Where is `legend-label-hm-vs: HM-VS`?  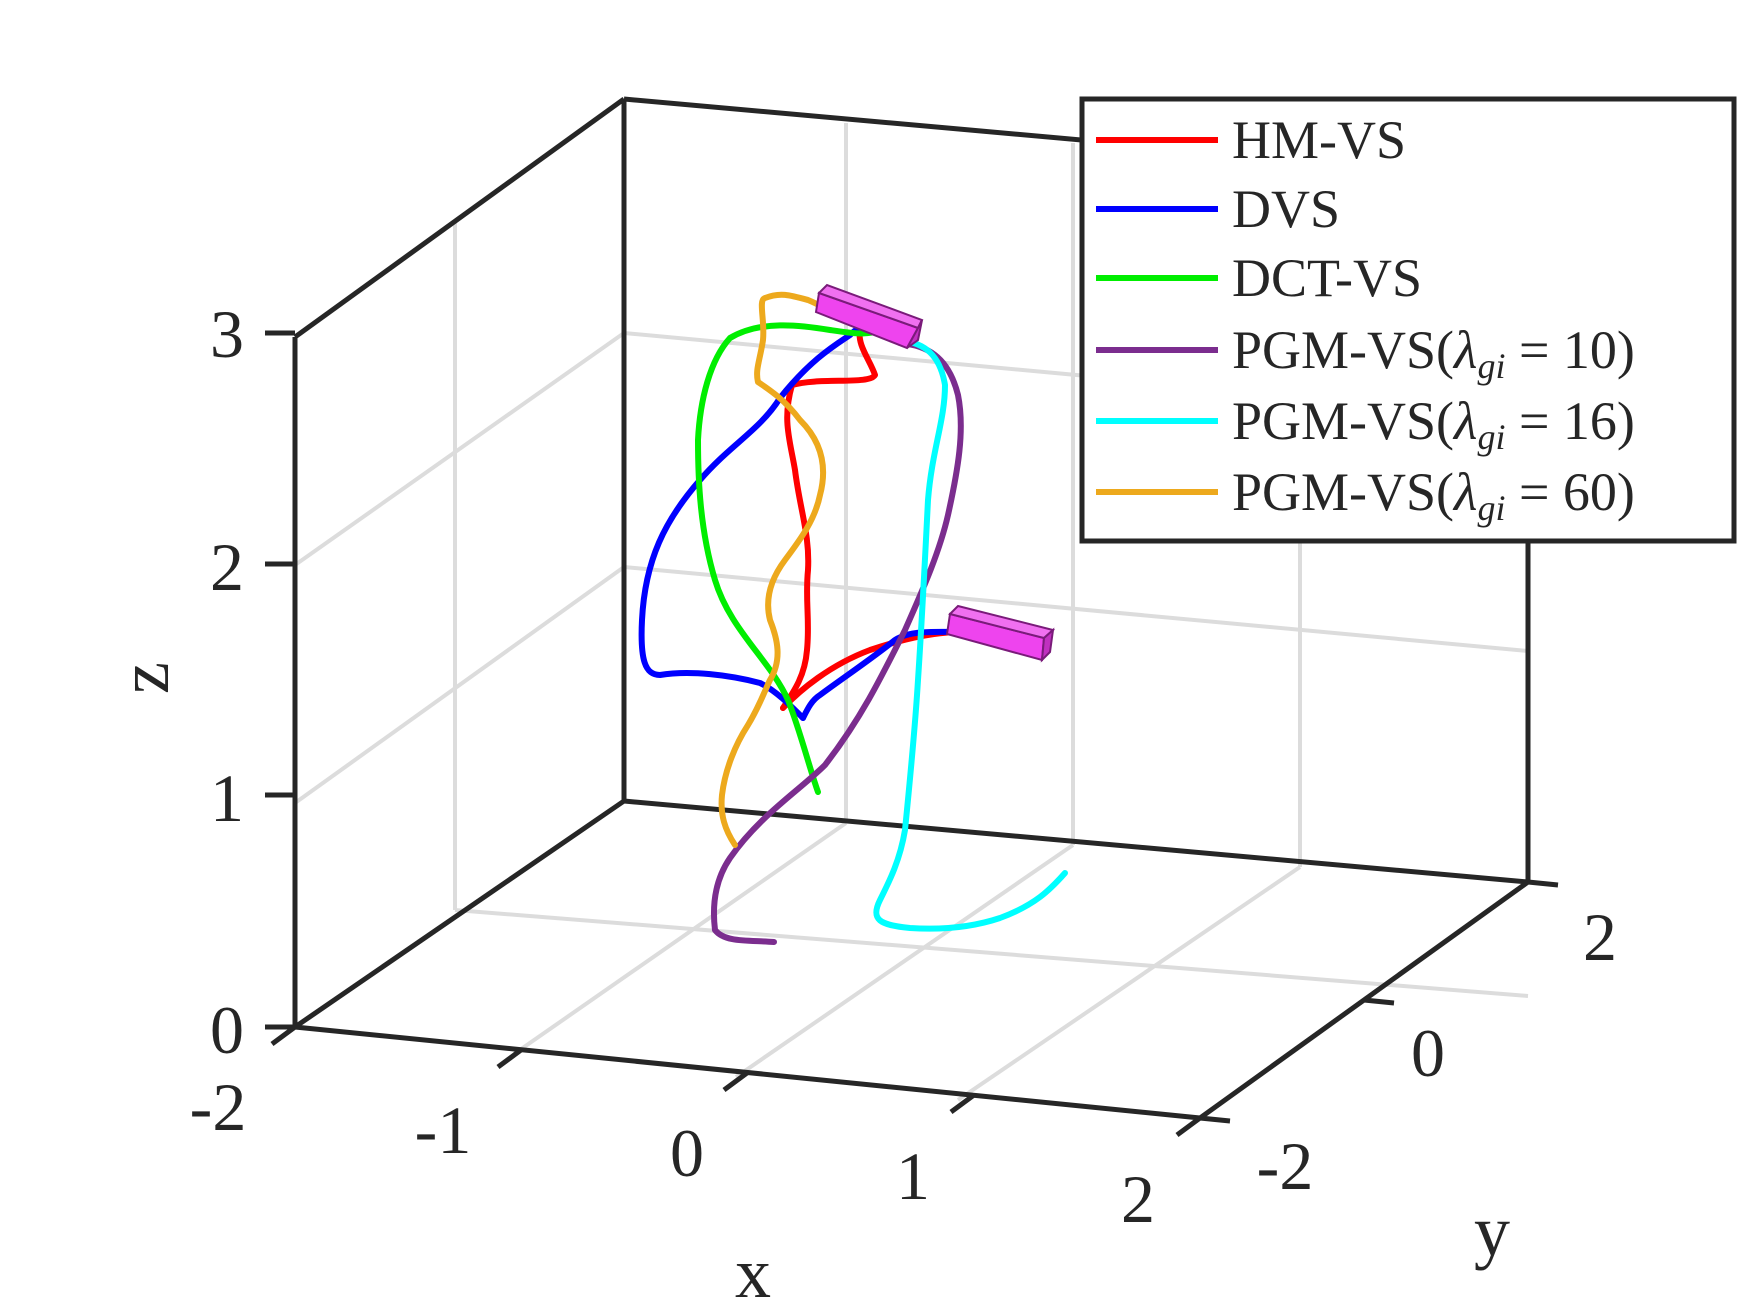
legend-label-hm-vs: HM-VS is located at coordinates (1319, 140).